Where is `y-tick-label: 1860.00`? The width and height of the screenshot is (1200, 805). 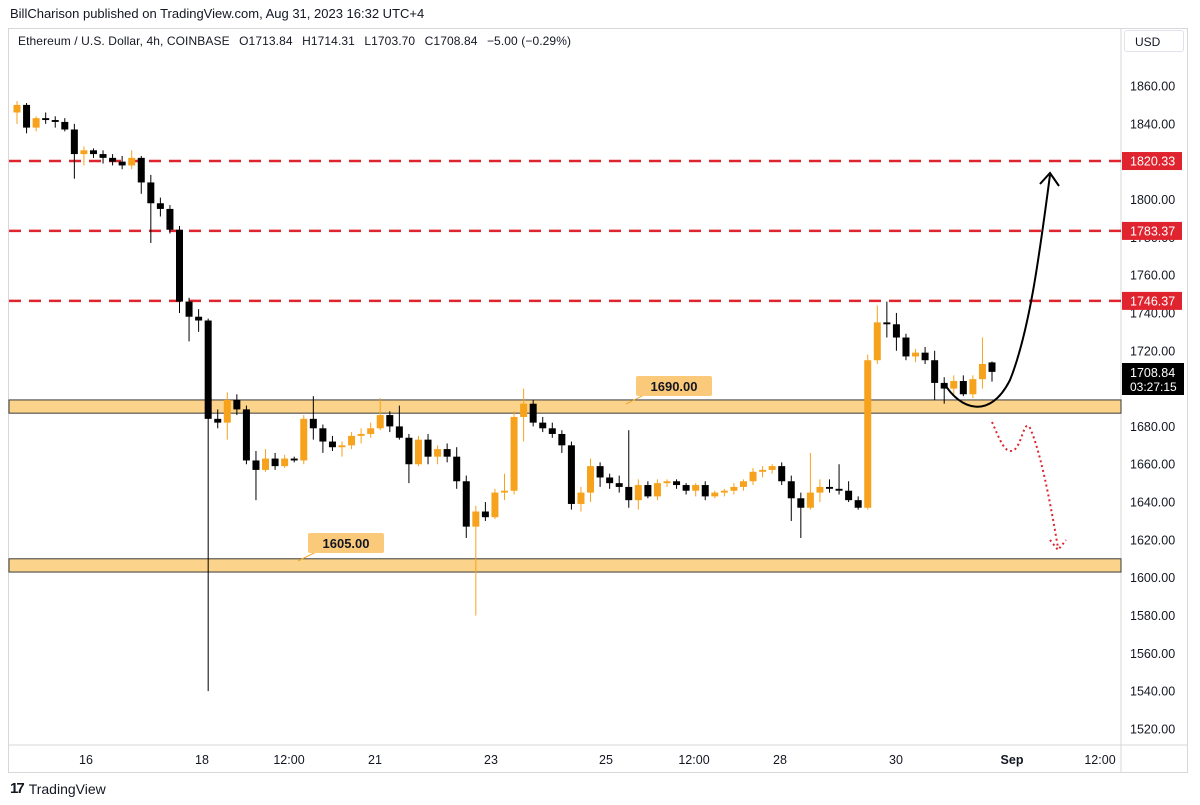 y-tick-label: 1860.00 is located at coordinates (1152, 87).